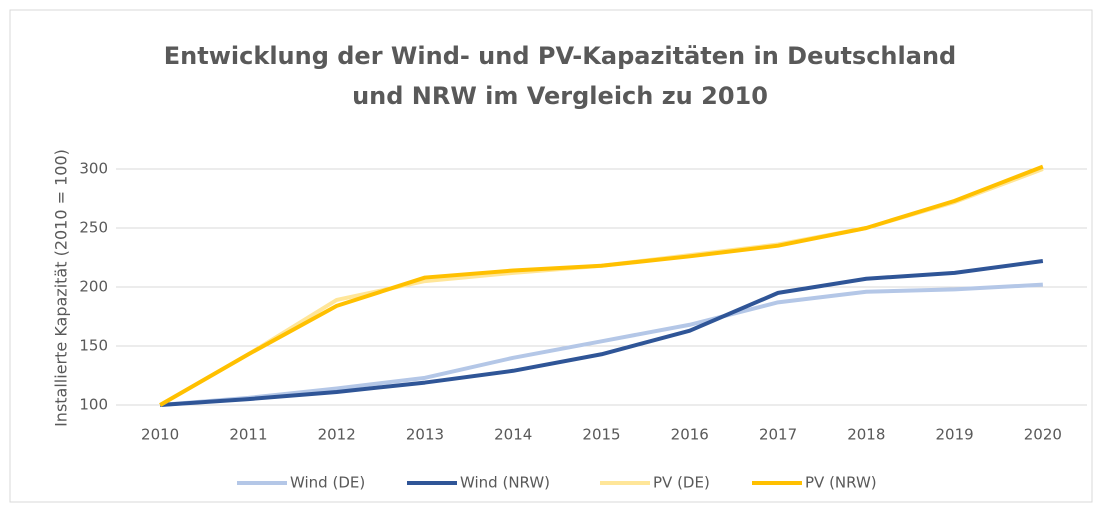 The image size is (1102, 516). I want to click on y-tick-label: 150, so click(93, 346).